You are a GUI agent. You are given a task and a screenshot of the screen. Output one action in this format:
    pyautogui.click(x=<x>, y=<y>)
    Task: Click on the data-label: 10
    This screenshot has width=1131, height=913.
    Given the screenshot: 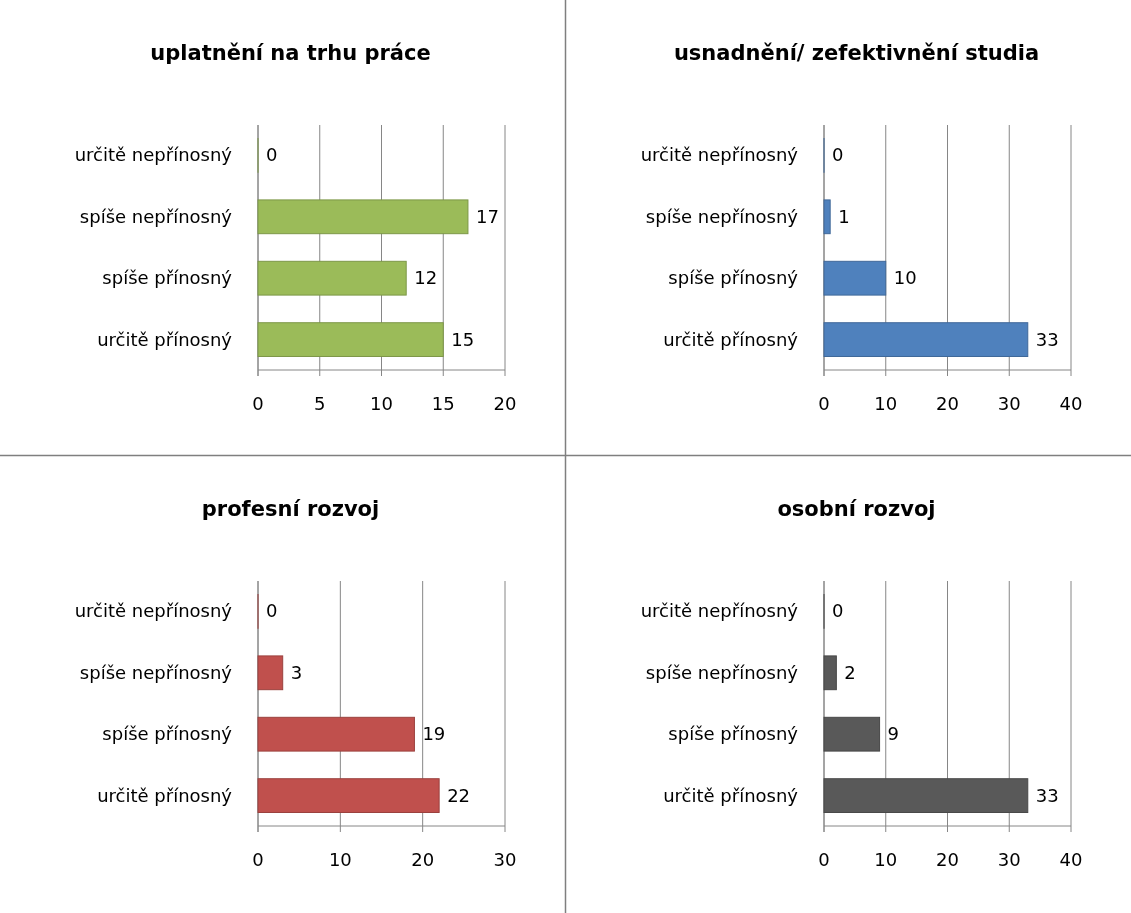 What is the action you would take?
    pyautogui.click(x=905, y=278)
    